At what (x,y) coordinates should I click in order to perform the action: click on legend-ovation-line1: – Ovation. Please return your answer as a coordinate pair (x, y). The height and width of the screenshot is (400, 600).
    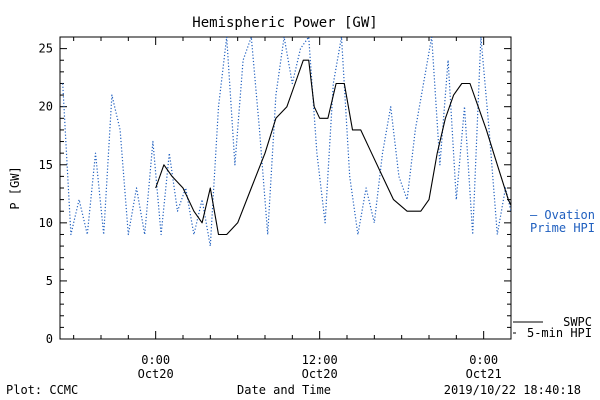
    Looking at the image, I should click on (562, 215).